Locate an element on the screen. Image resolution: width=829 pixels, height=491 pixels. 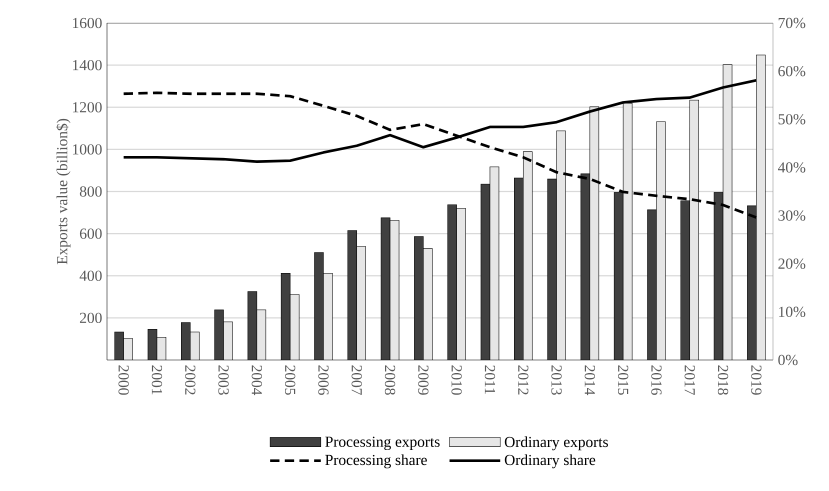
x-tick-label: 2004 is located at coordinates (257, 380).